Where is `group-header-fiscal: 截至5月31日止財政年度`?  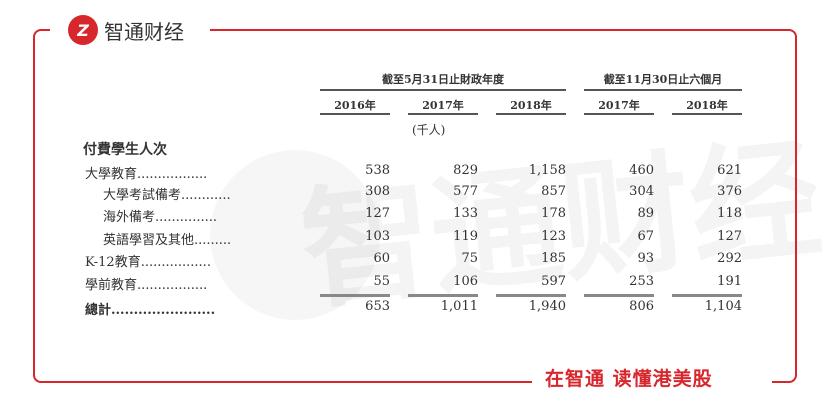 group-header-fiscal: 截至5月31日止財政年度 is located at coordinates (443, 79).